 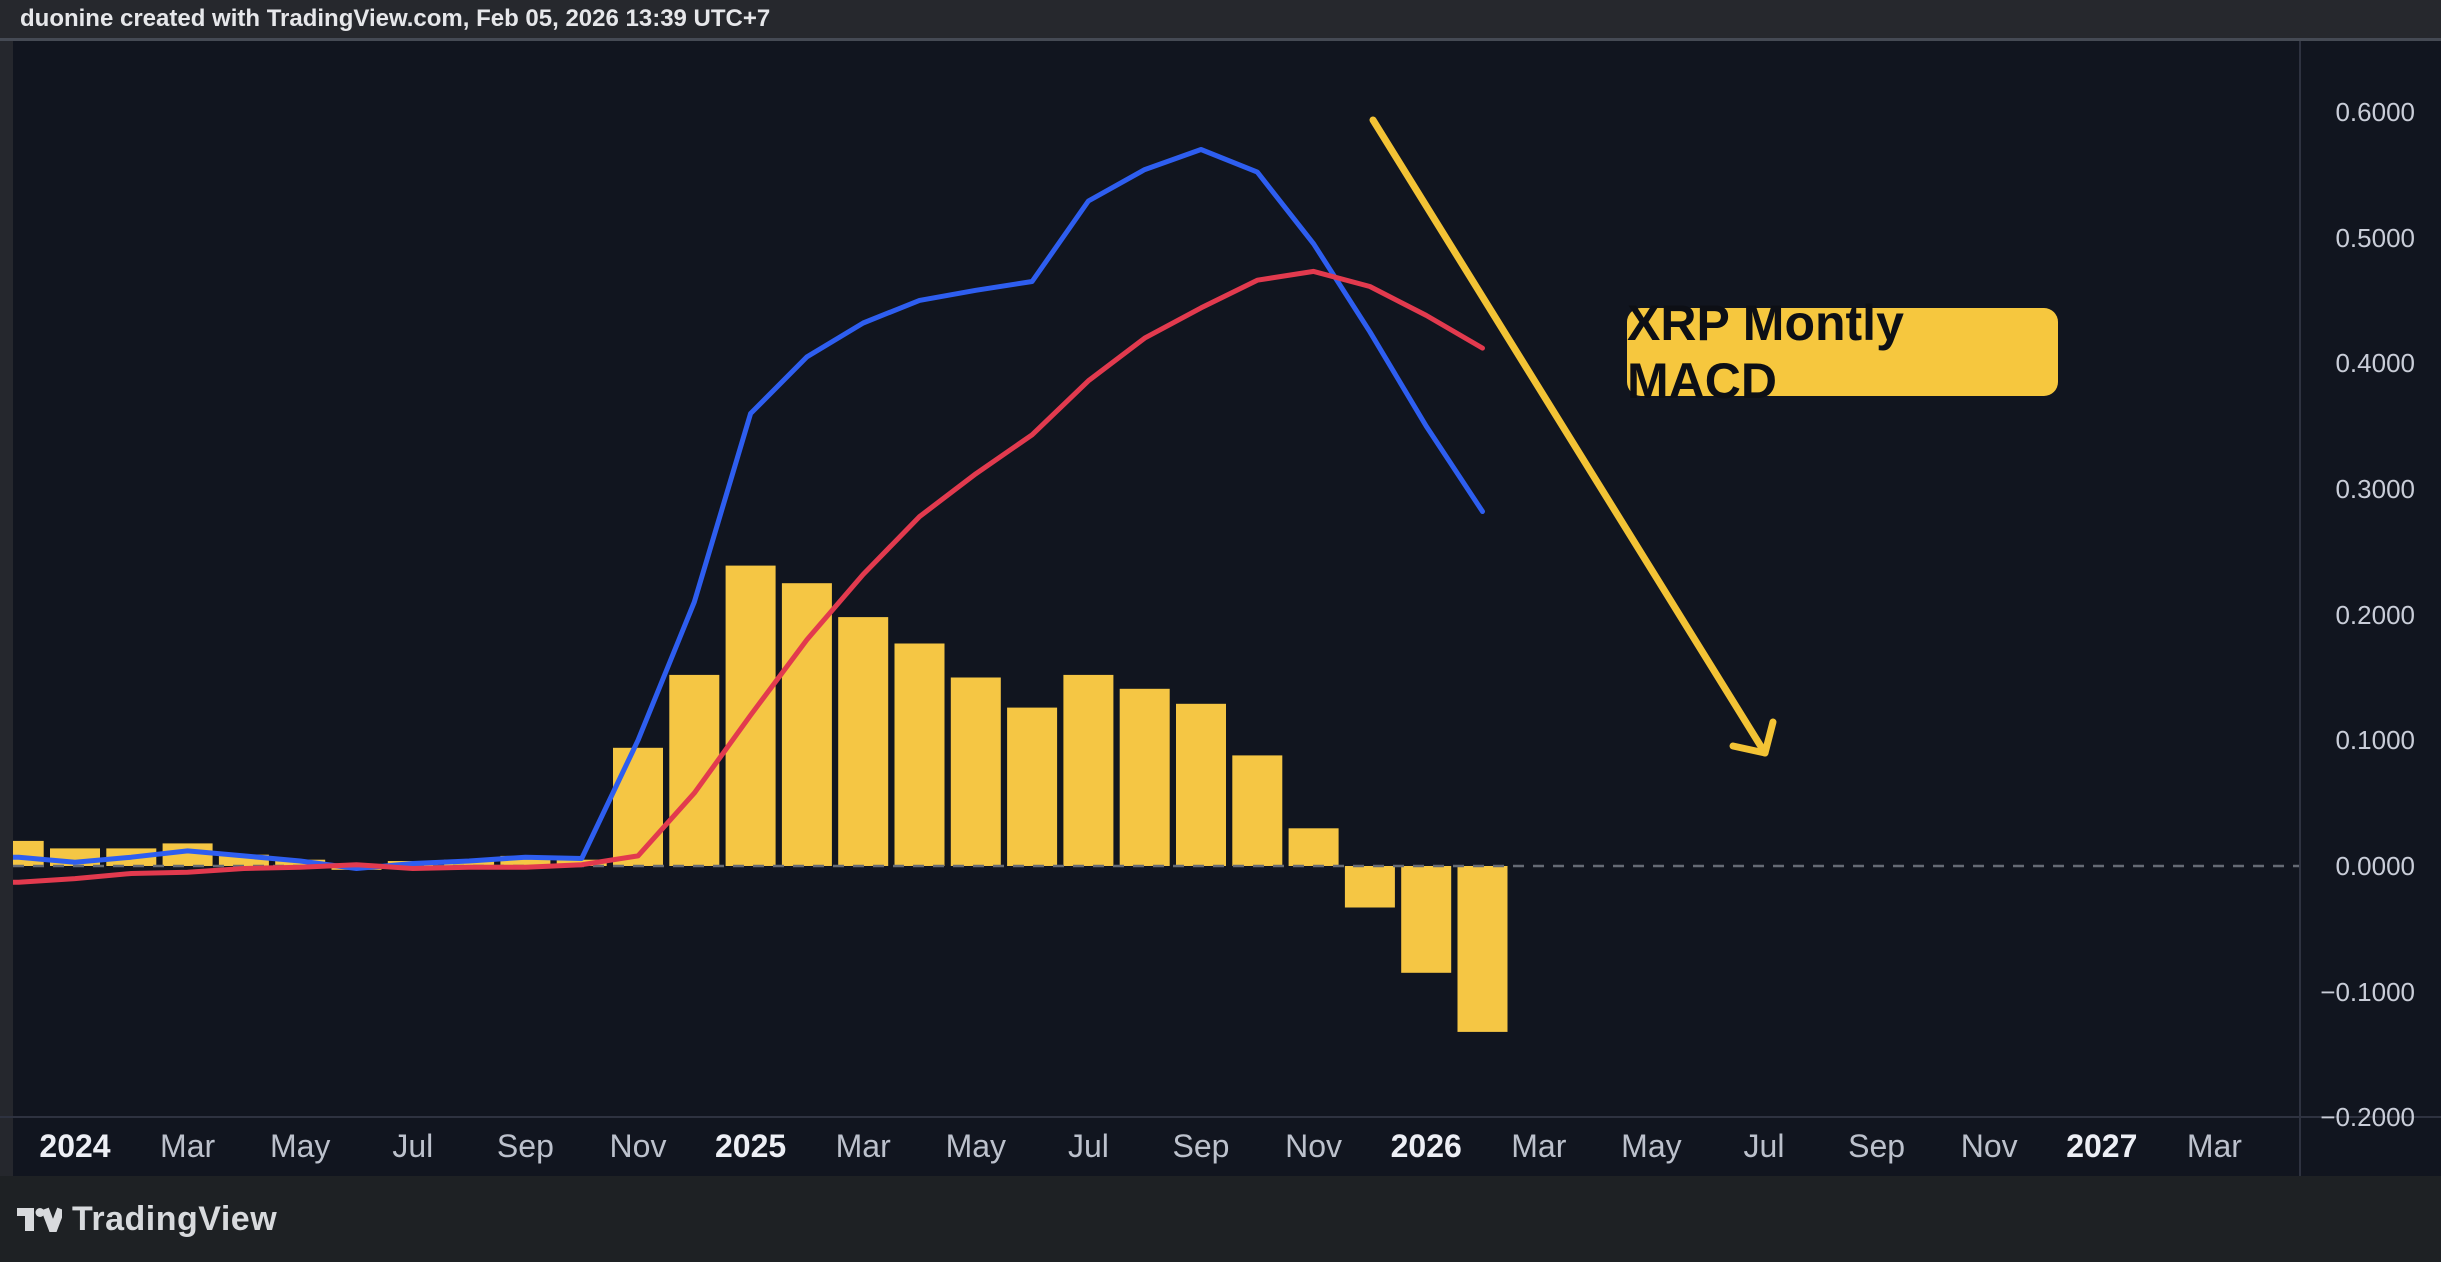 What do you see at coordinates (2102, 1146) in the screenshot?
I see `time-tick-year-label: 2027` at bounding box center [2102, 1146].